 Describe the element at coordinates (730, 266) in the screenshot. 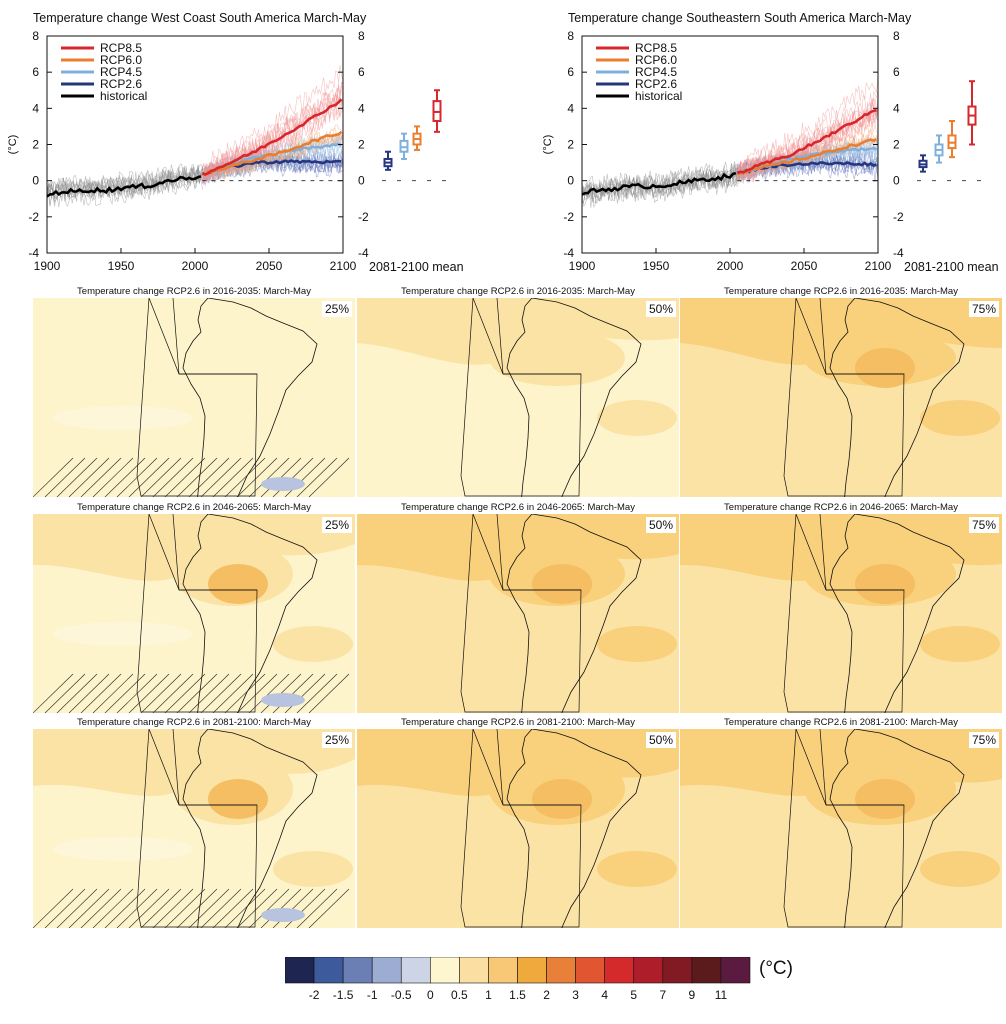

I see `x-tick-label: 2000` at that location.